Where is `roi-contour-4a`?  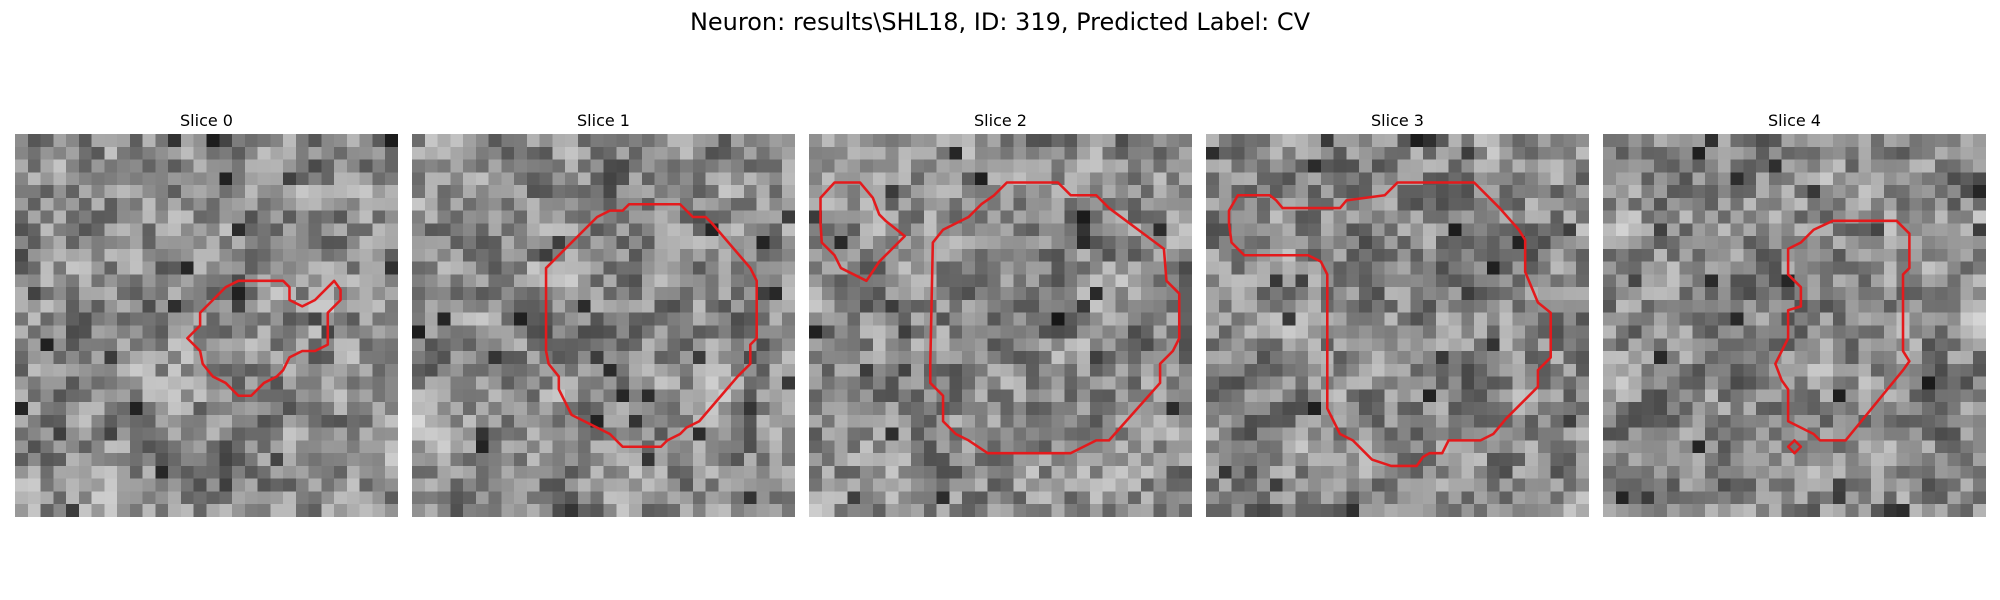
roi-contour-4a is located at coordinates (1842, 330).